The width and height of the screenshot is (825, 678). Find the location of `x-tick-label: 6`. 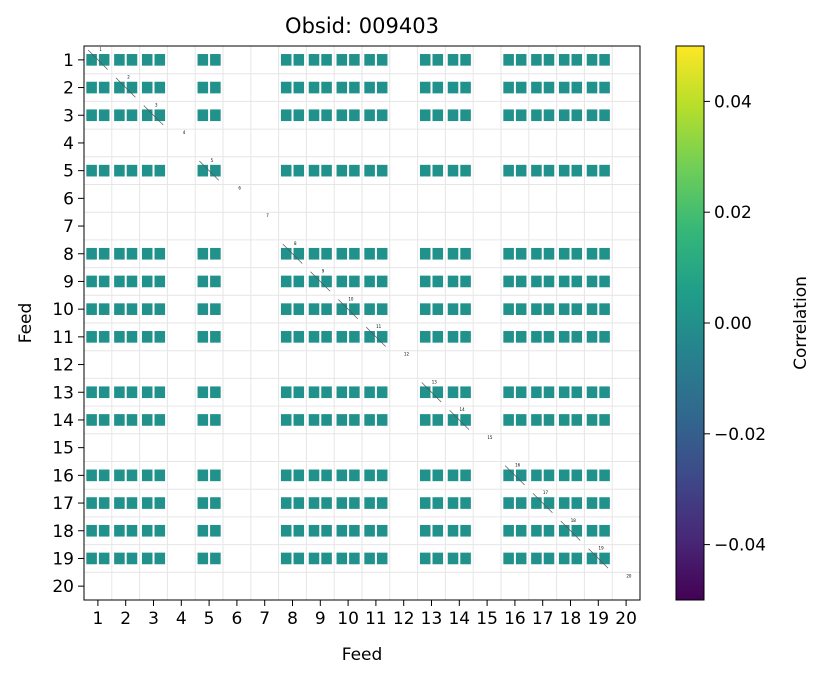

x-tick-label: 6 is located at coordinates (236, 619).